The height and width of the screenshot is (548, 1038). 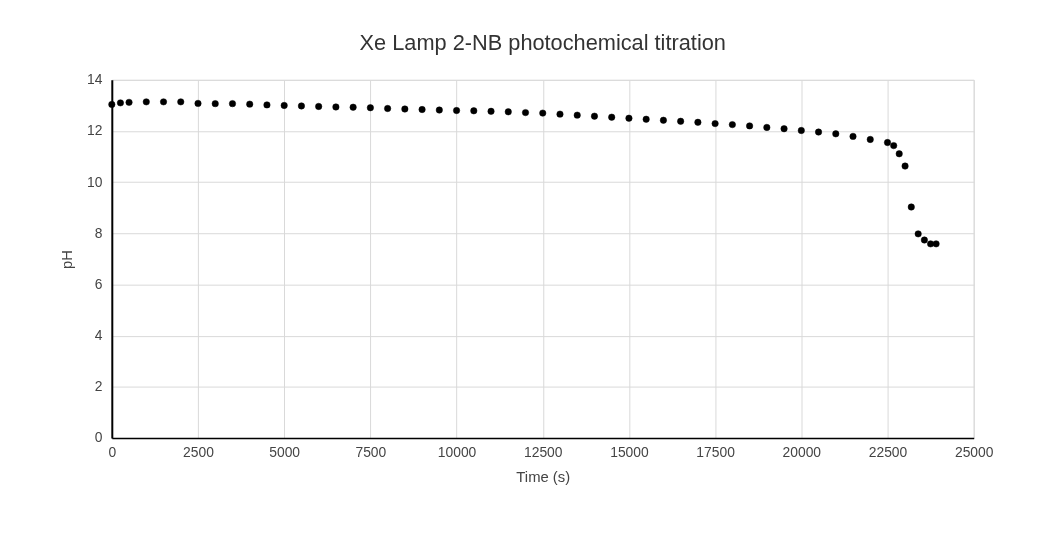 I want to click on y-axis-title: pH, so click(x=67, y=259).